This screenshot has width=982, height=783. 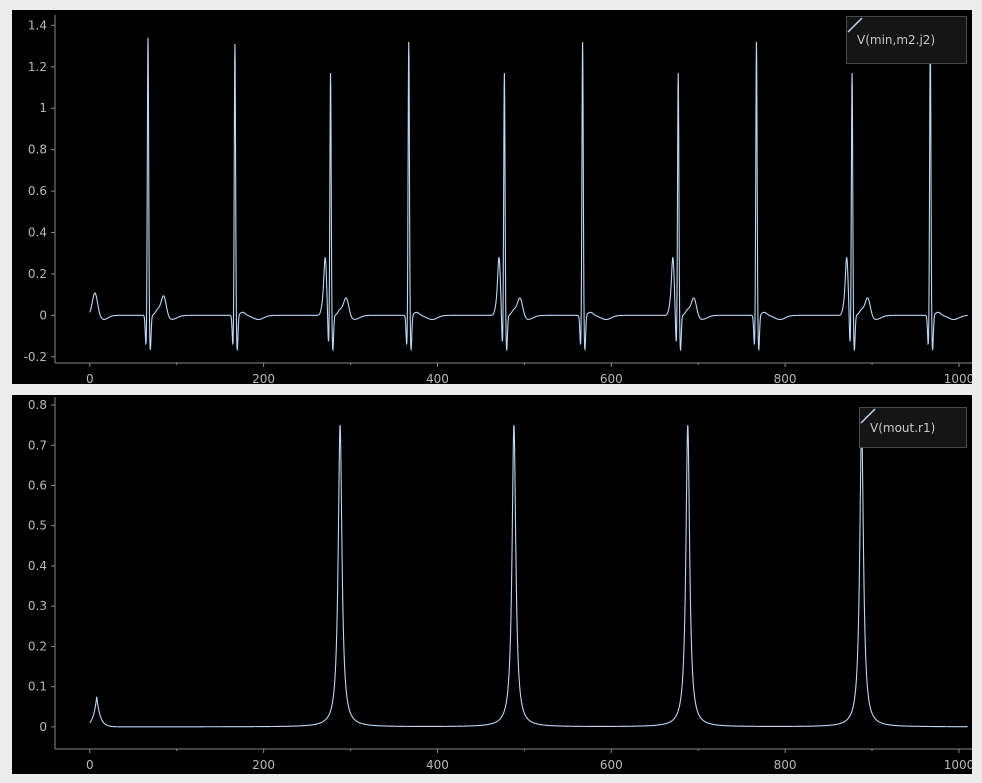 I want to click on y-tick-label: 0.5, so click(x=37, y=526).